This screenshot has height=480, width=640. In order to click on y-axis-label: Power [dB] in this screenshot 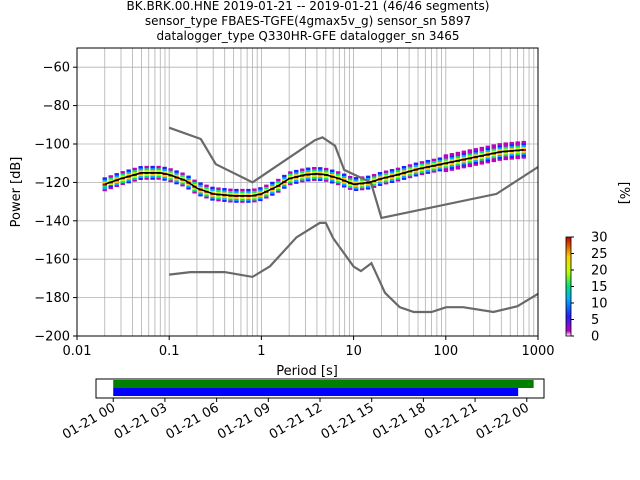, I will do `click(16, 192)`.